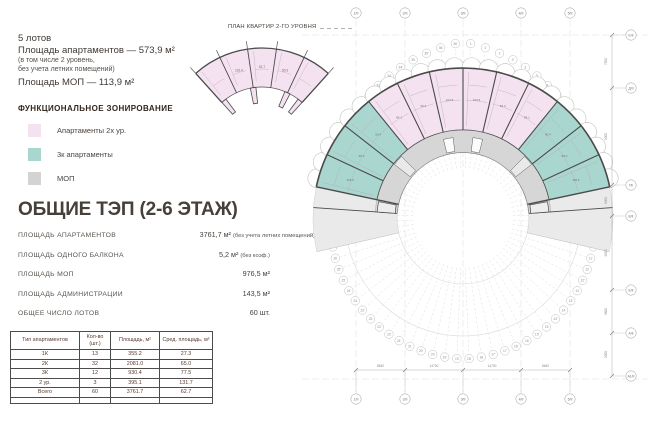 The width and height of the screenshot is (650, 426). I want to click on svg-text: 2/II, so click(405, 13).